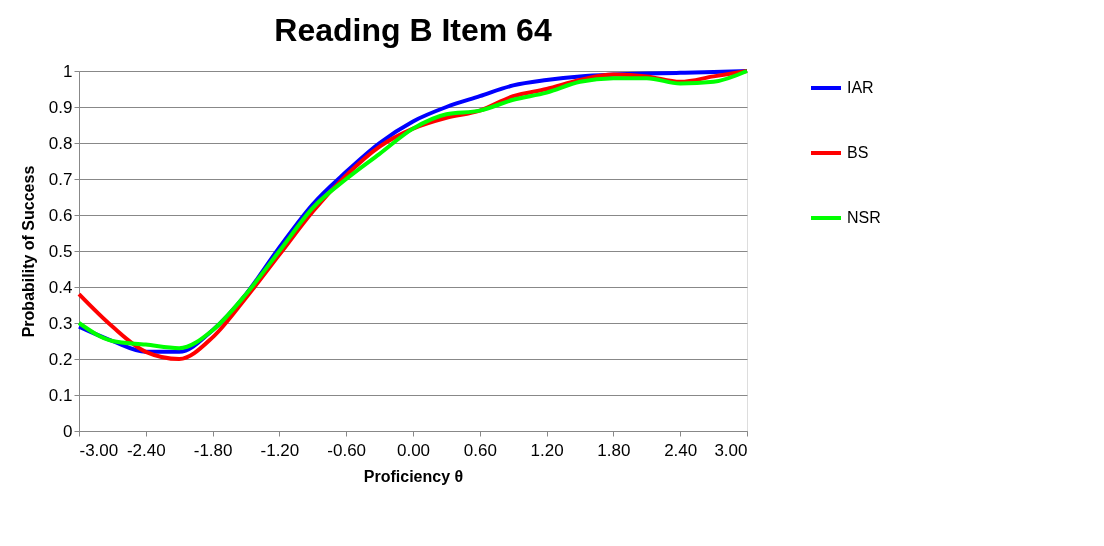 This screenshot has height=546, width=1104. Describe the element at coordinates (347, 450) in the screenshot. I see `x-tick-label: -0.60` at that location.